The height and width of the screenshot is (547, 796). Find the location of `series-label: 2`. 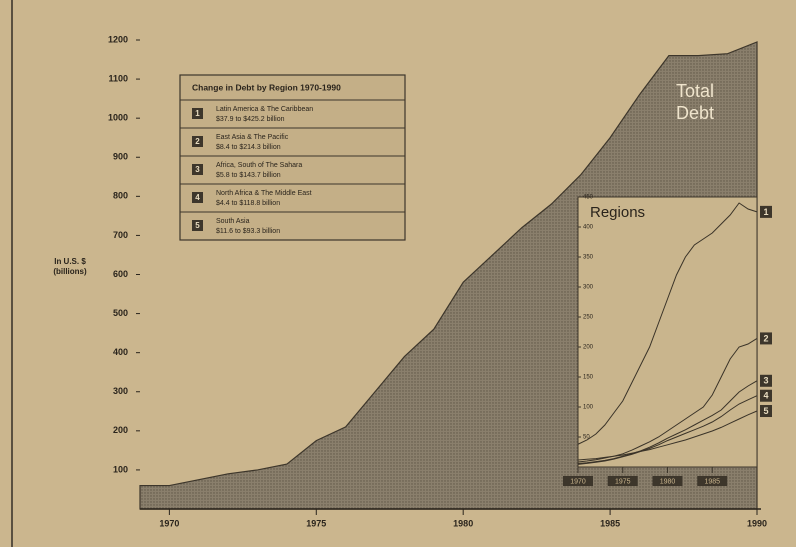

series-label: 2 is located at coordinates (765, 338).